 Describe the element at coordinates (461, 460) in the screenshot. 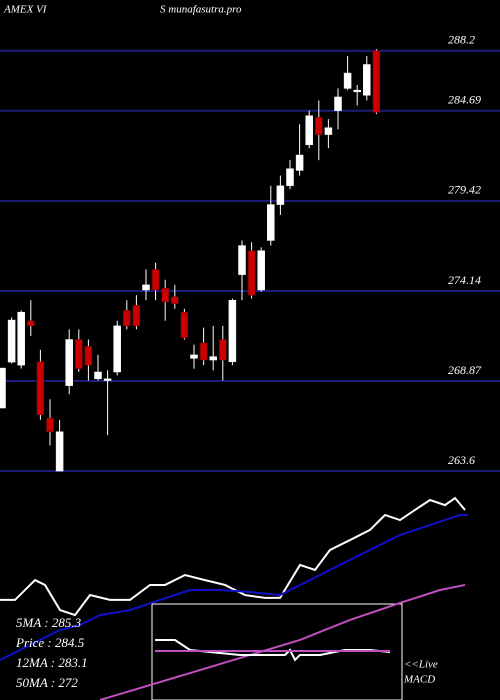

I see `y-tick-label: 263.6` at that location.